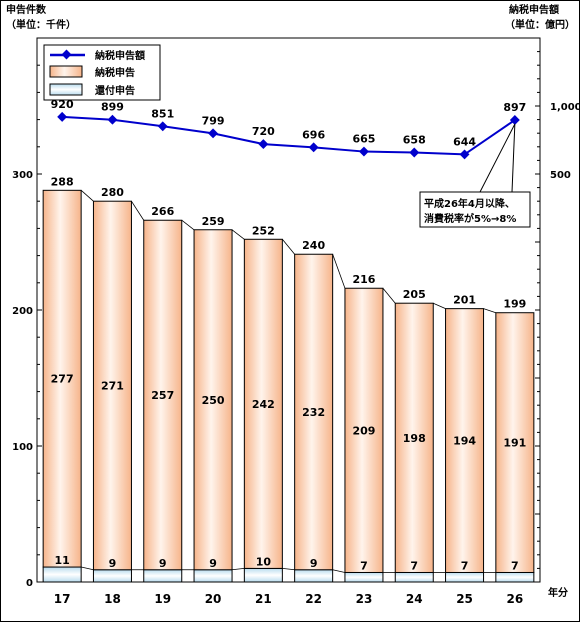 This screenshot has width=580, height=626. What do you see at coordinates (115, 90) in the screenshot?
I see `legend-label-refund: 還付申告` at bounding box center [115, 90].